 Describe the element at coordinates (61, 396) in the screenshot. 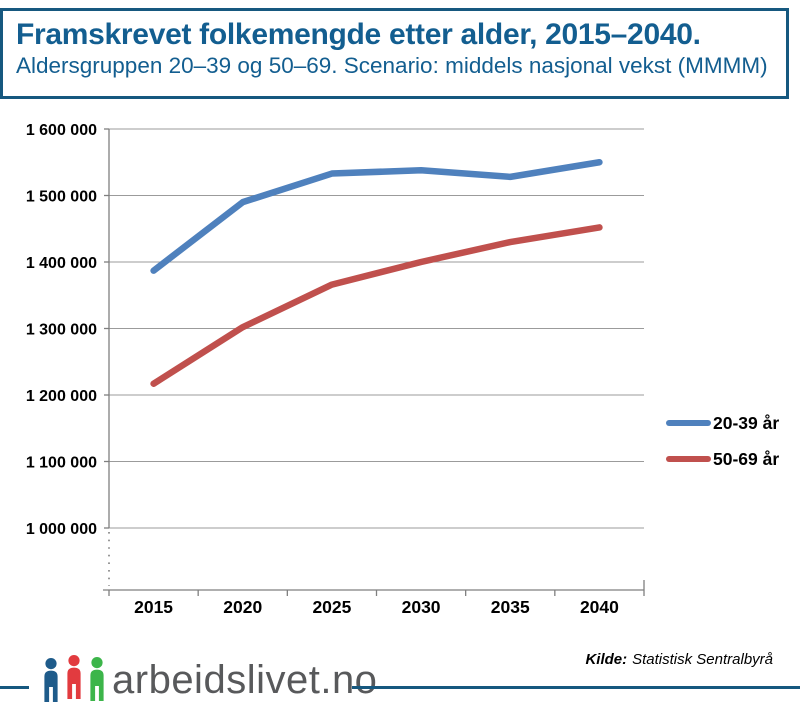

I see `y-tick-label: 1 200 000` at that location.